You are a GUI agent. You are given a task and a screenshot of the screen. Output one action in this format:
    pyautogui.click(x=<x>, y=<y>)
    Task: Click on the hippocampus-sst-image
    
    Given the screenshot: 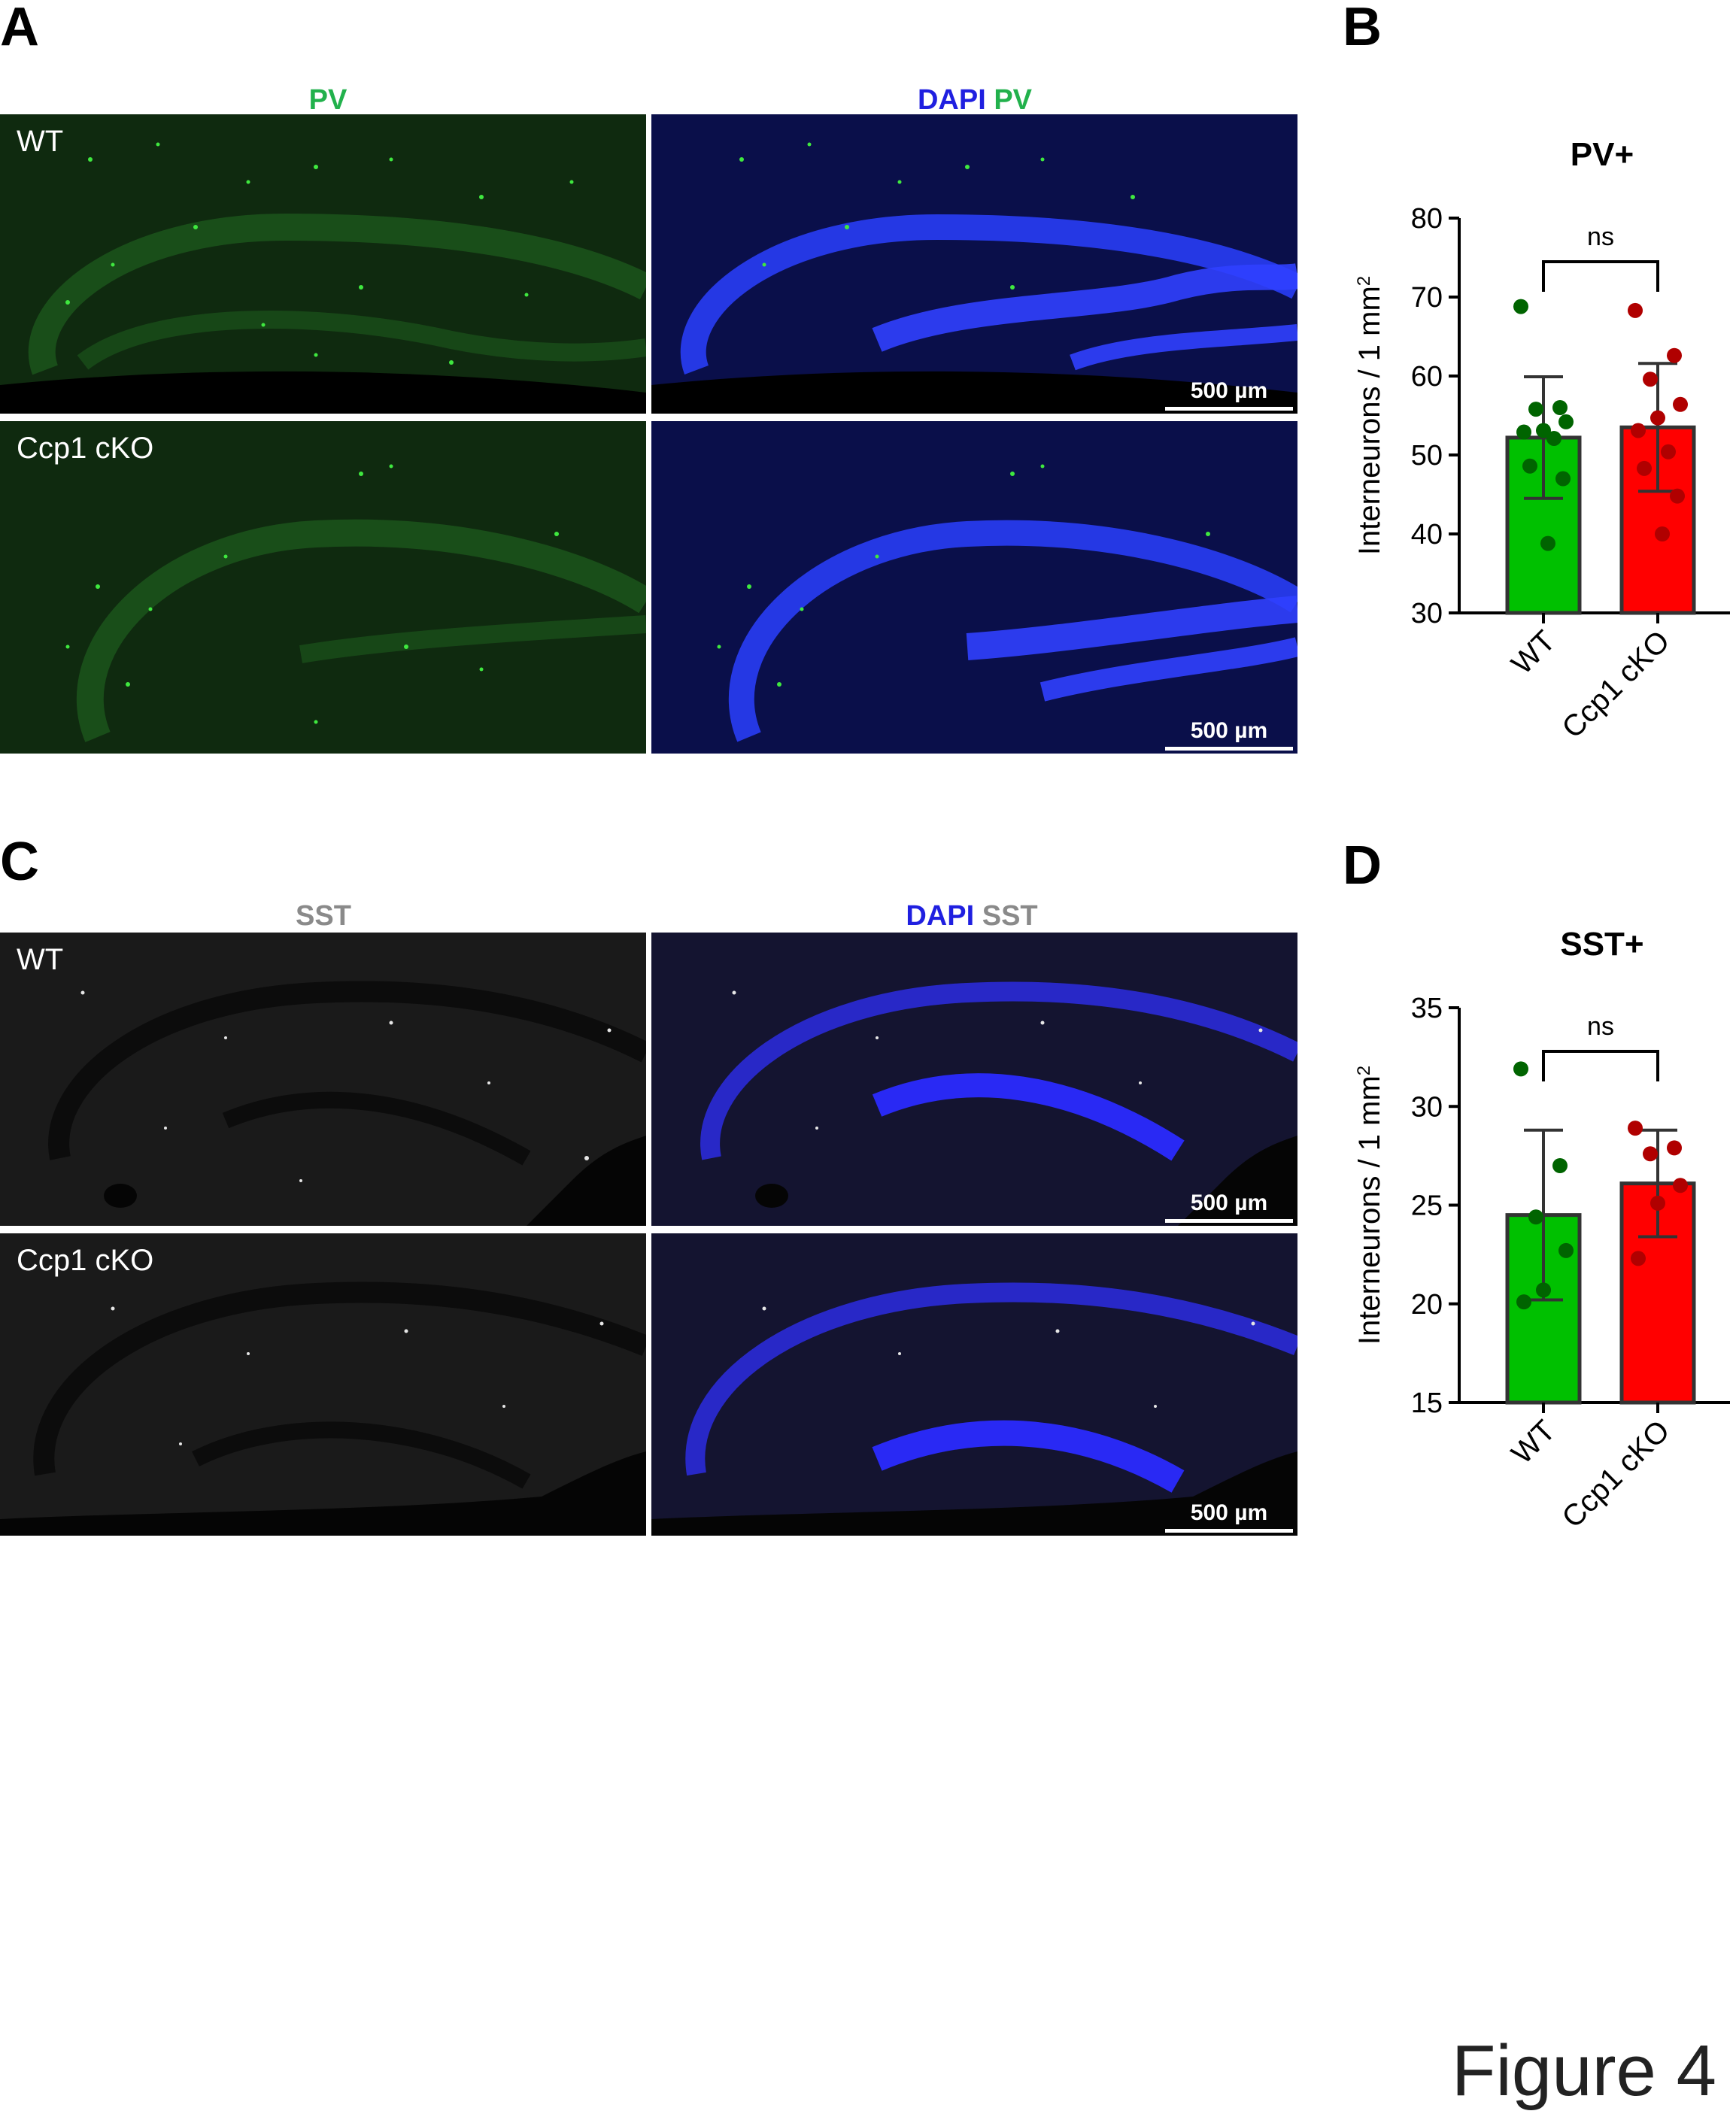 What is the action you would take?
    pyautogui.click(x=323, y=1079)
    